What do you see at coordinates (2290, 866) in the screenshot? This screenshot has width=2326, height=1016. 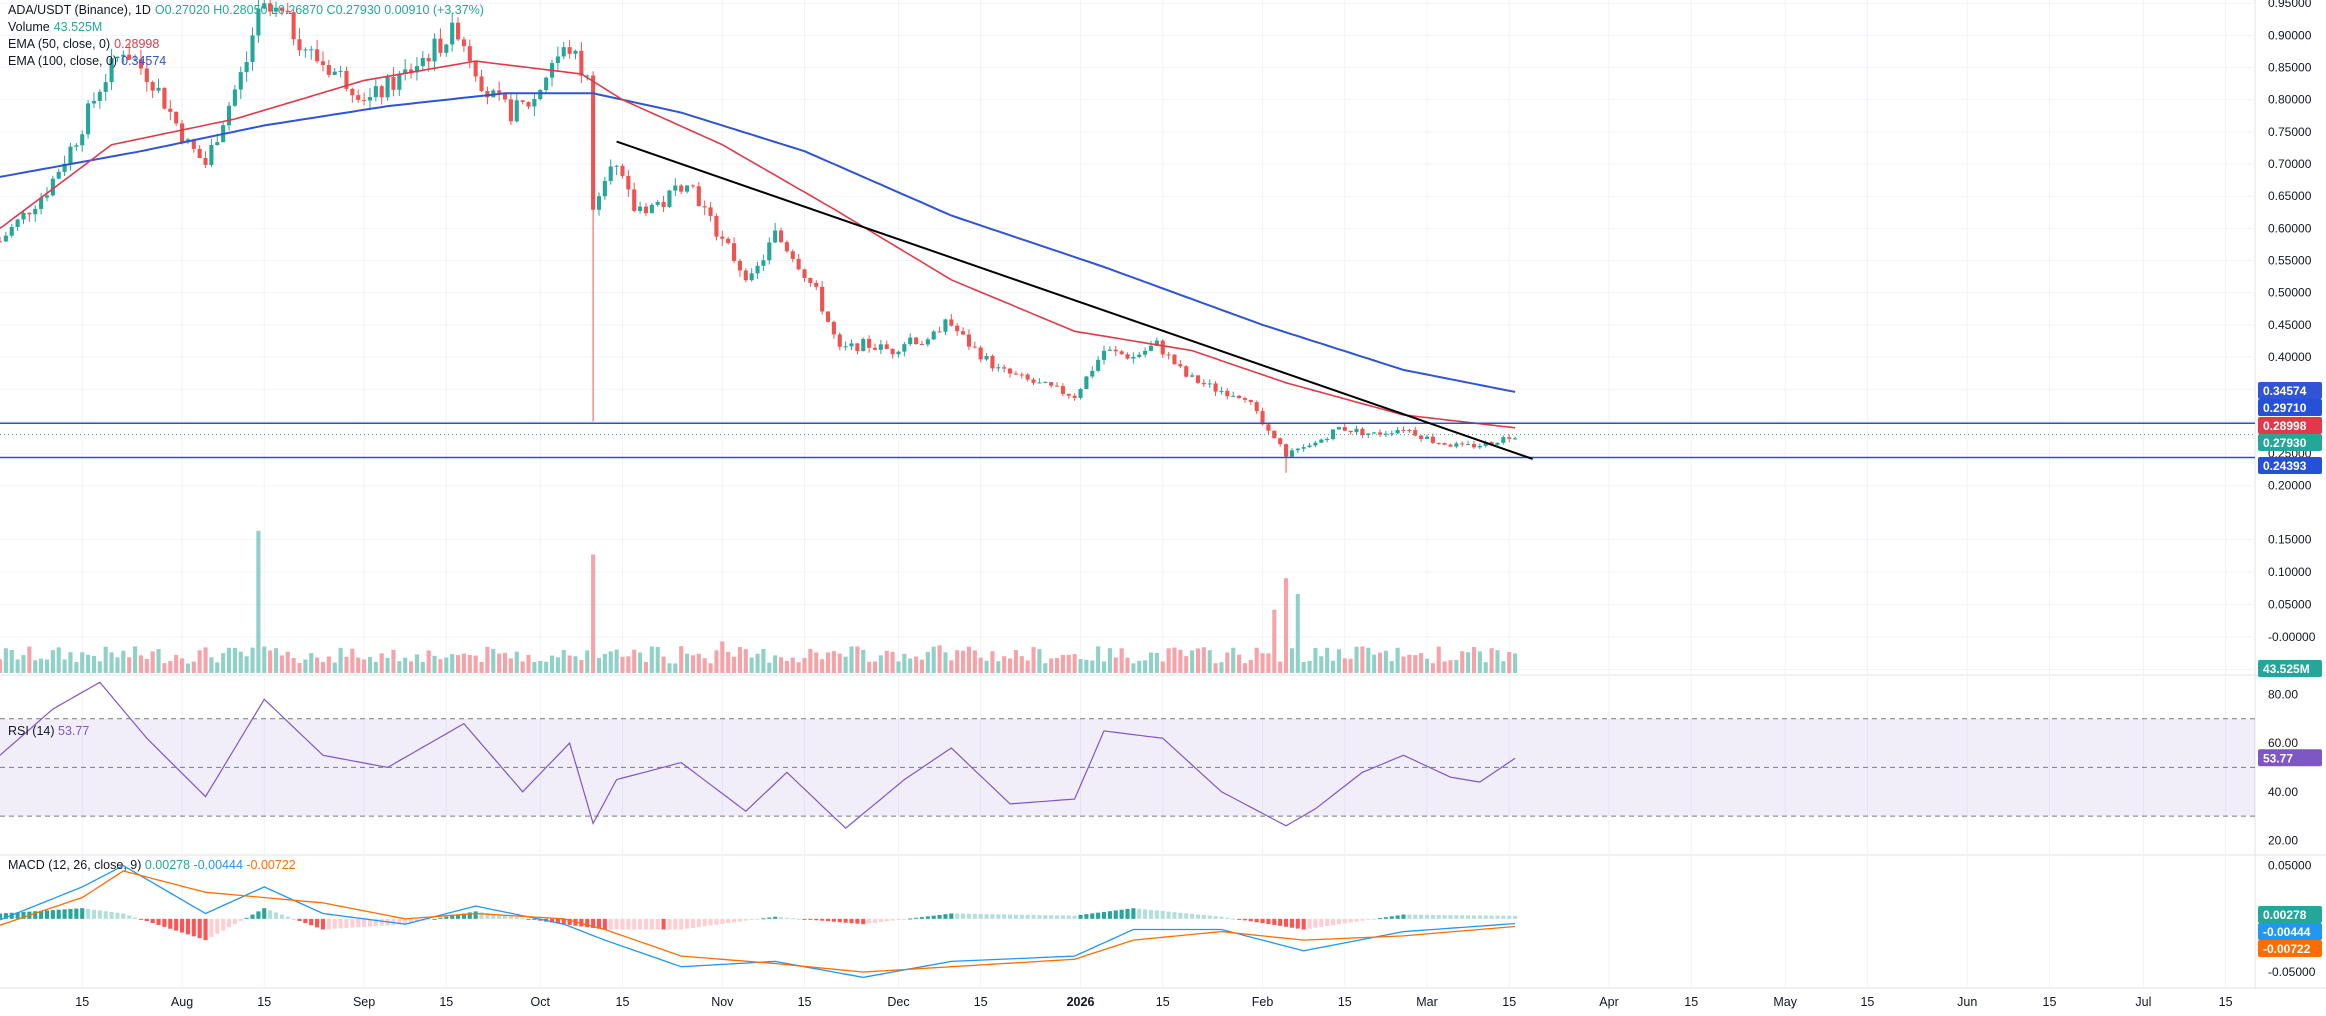 I see `macd-axis-label: 0.05000` at bounding box center [2290, 866].